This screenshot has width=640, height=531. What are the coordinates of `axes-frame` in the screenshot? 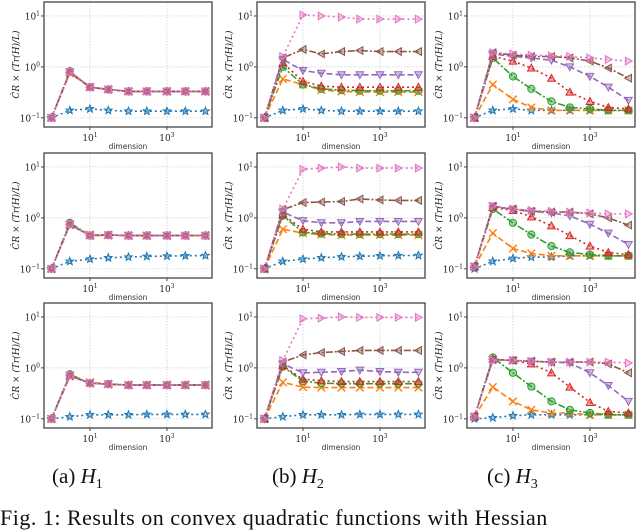 It's located at (551, 215).